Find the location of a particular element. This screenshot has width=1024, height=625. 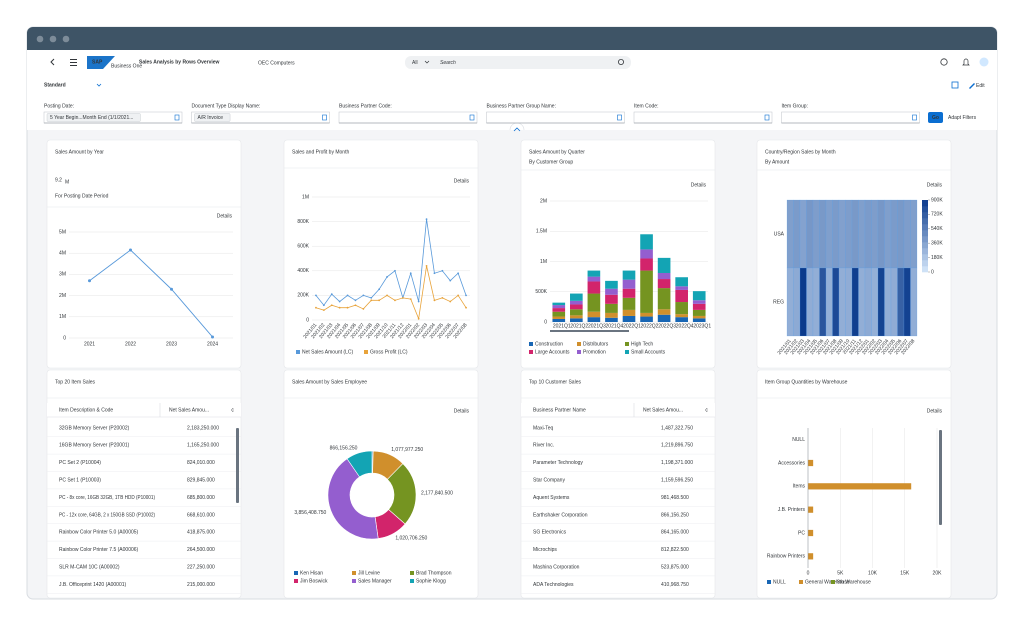

table-cell: 418,875.000 is located at coordinates (201, 533).